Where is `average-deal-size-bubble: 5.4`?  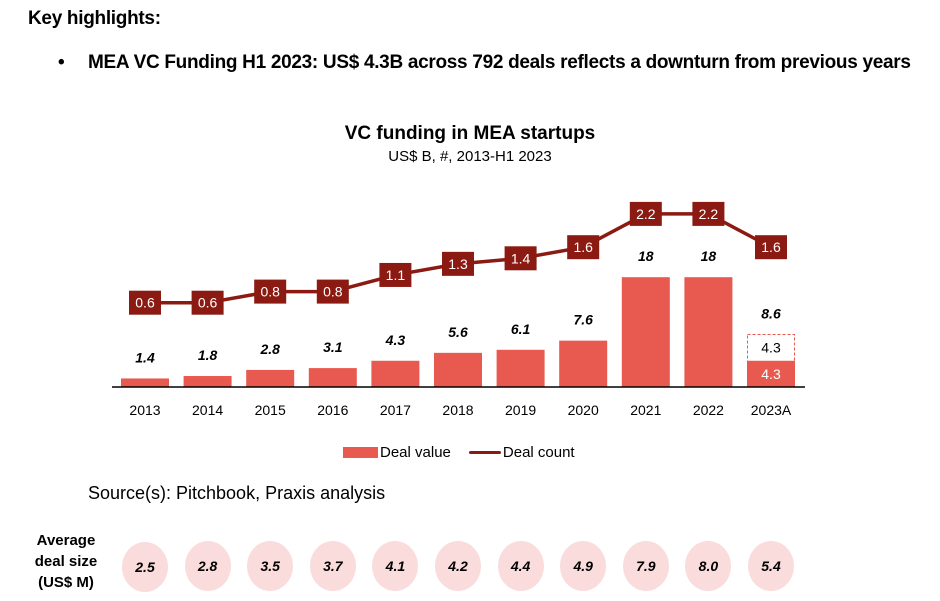 average-deal-size-bubble: 5.4 is located at coordinates (771, 566).